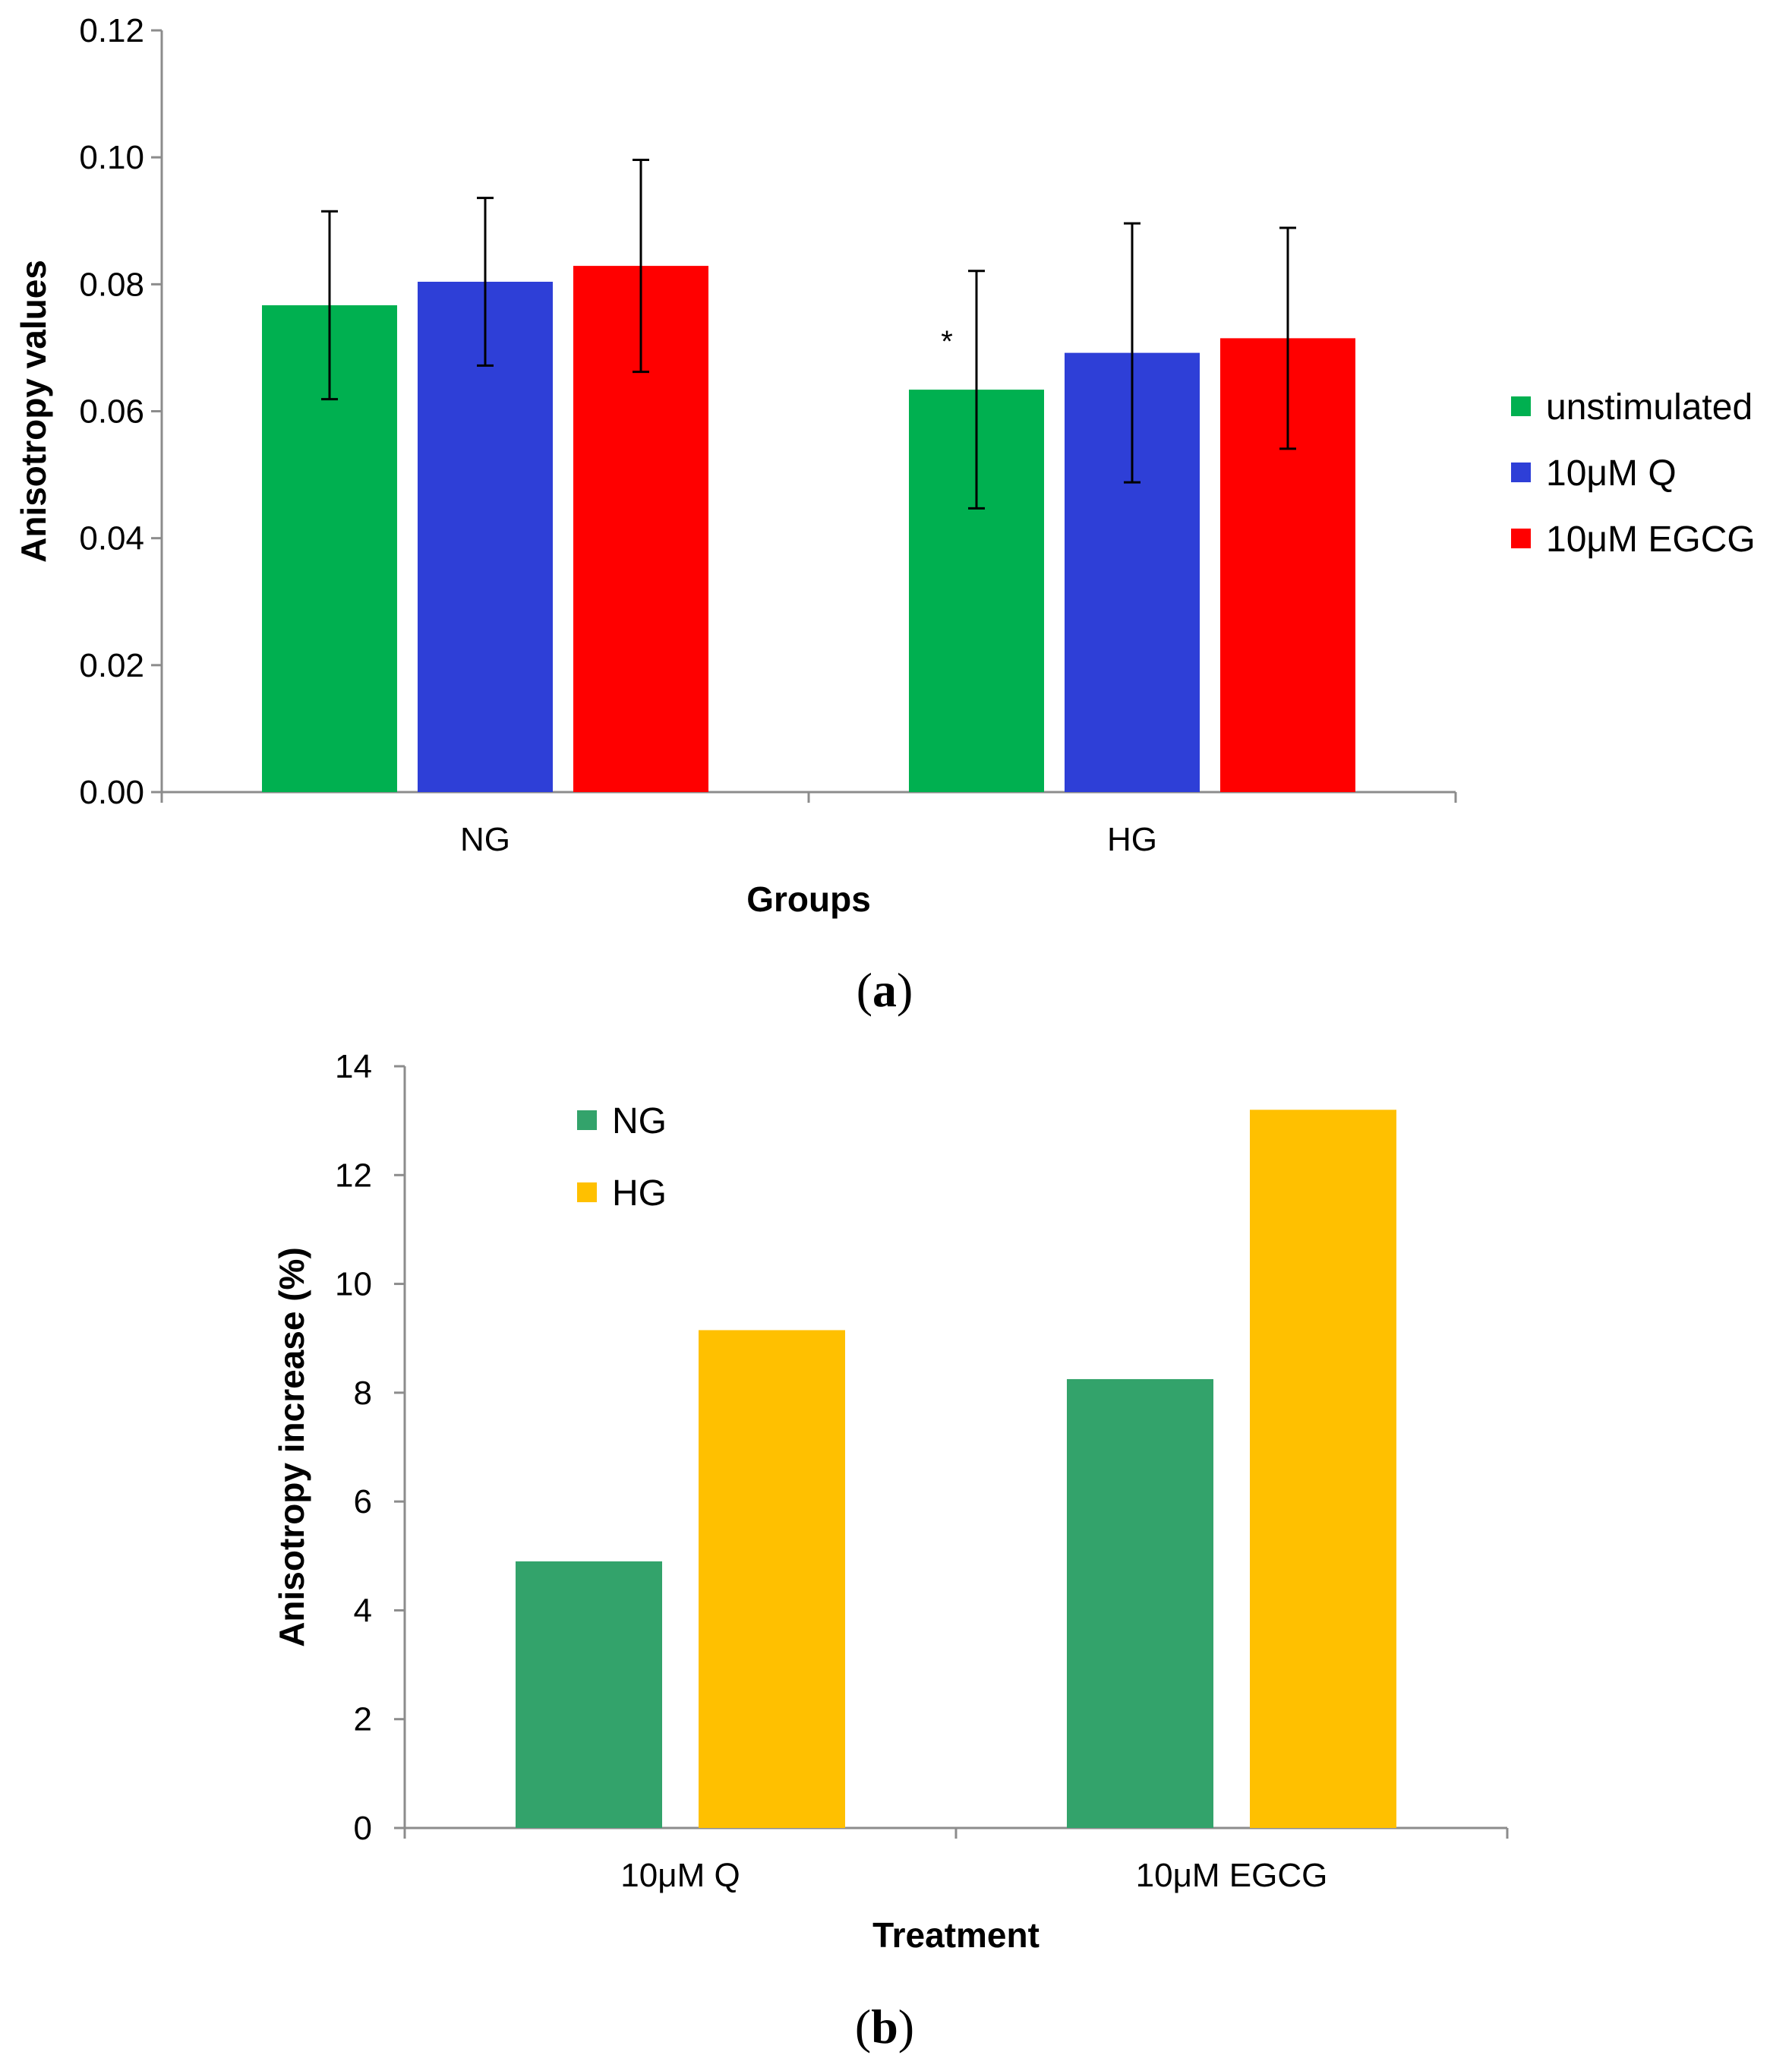 The image size is (1792, 2071). Describe the element at coordinates (640, 1121) in the screenshot. I see `legend-label: NG` at that location.